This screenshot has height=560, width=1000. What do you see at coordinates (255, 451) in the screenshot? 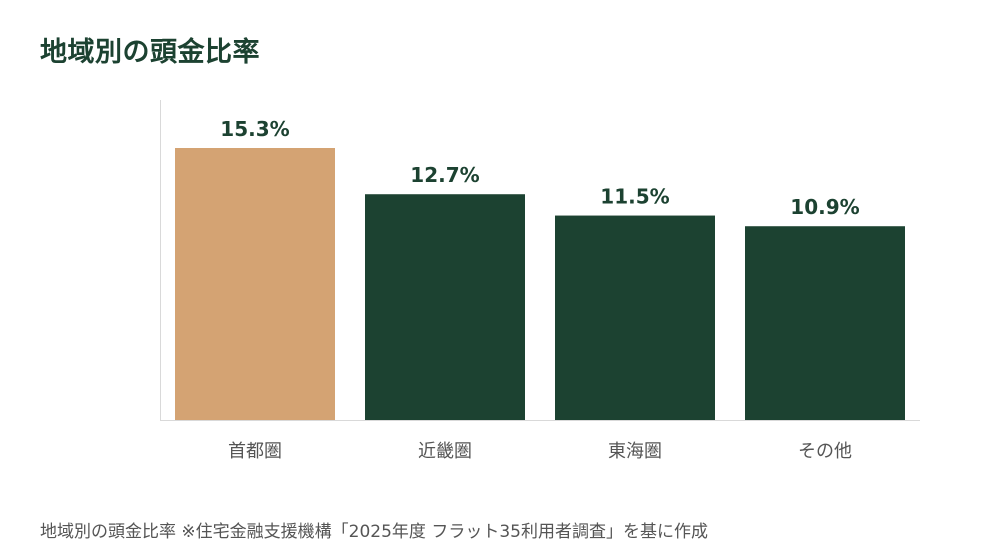
I see `x-tick-label-1: 首都圏` at bounding box center [255, 451].